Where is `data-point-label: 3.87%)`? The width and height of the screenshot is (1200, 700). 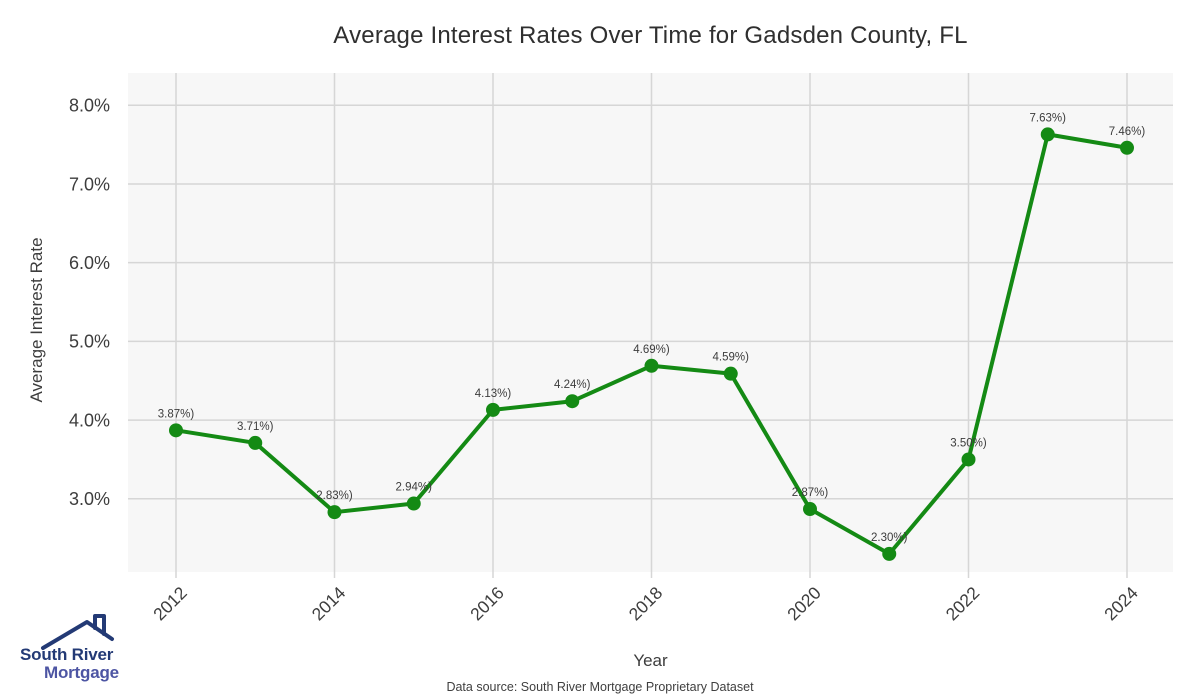 data-point-label: 3.87%) is located at coordinates (176, 414).